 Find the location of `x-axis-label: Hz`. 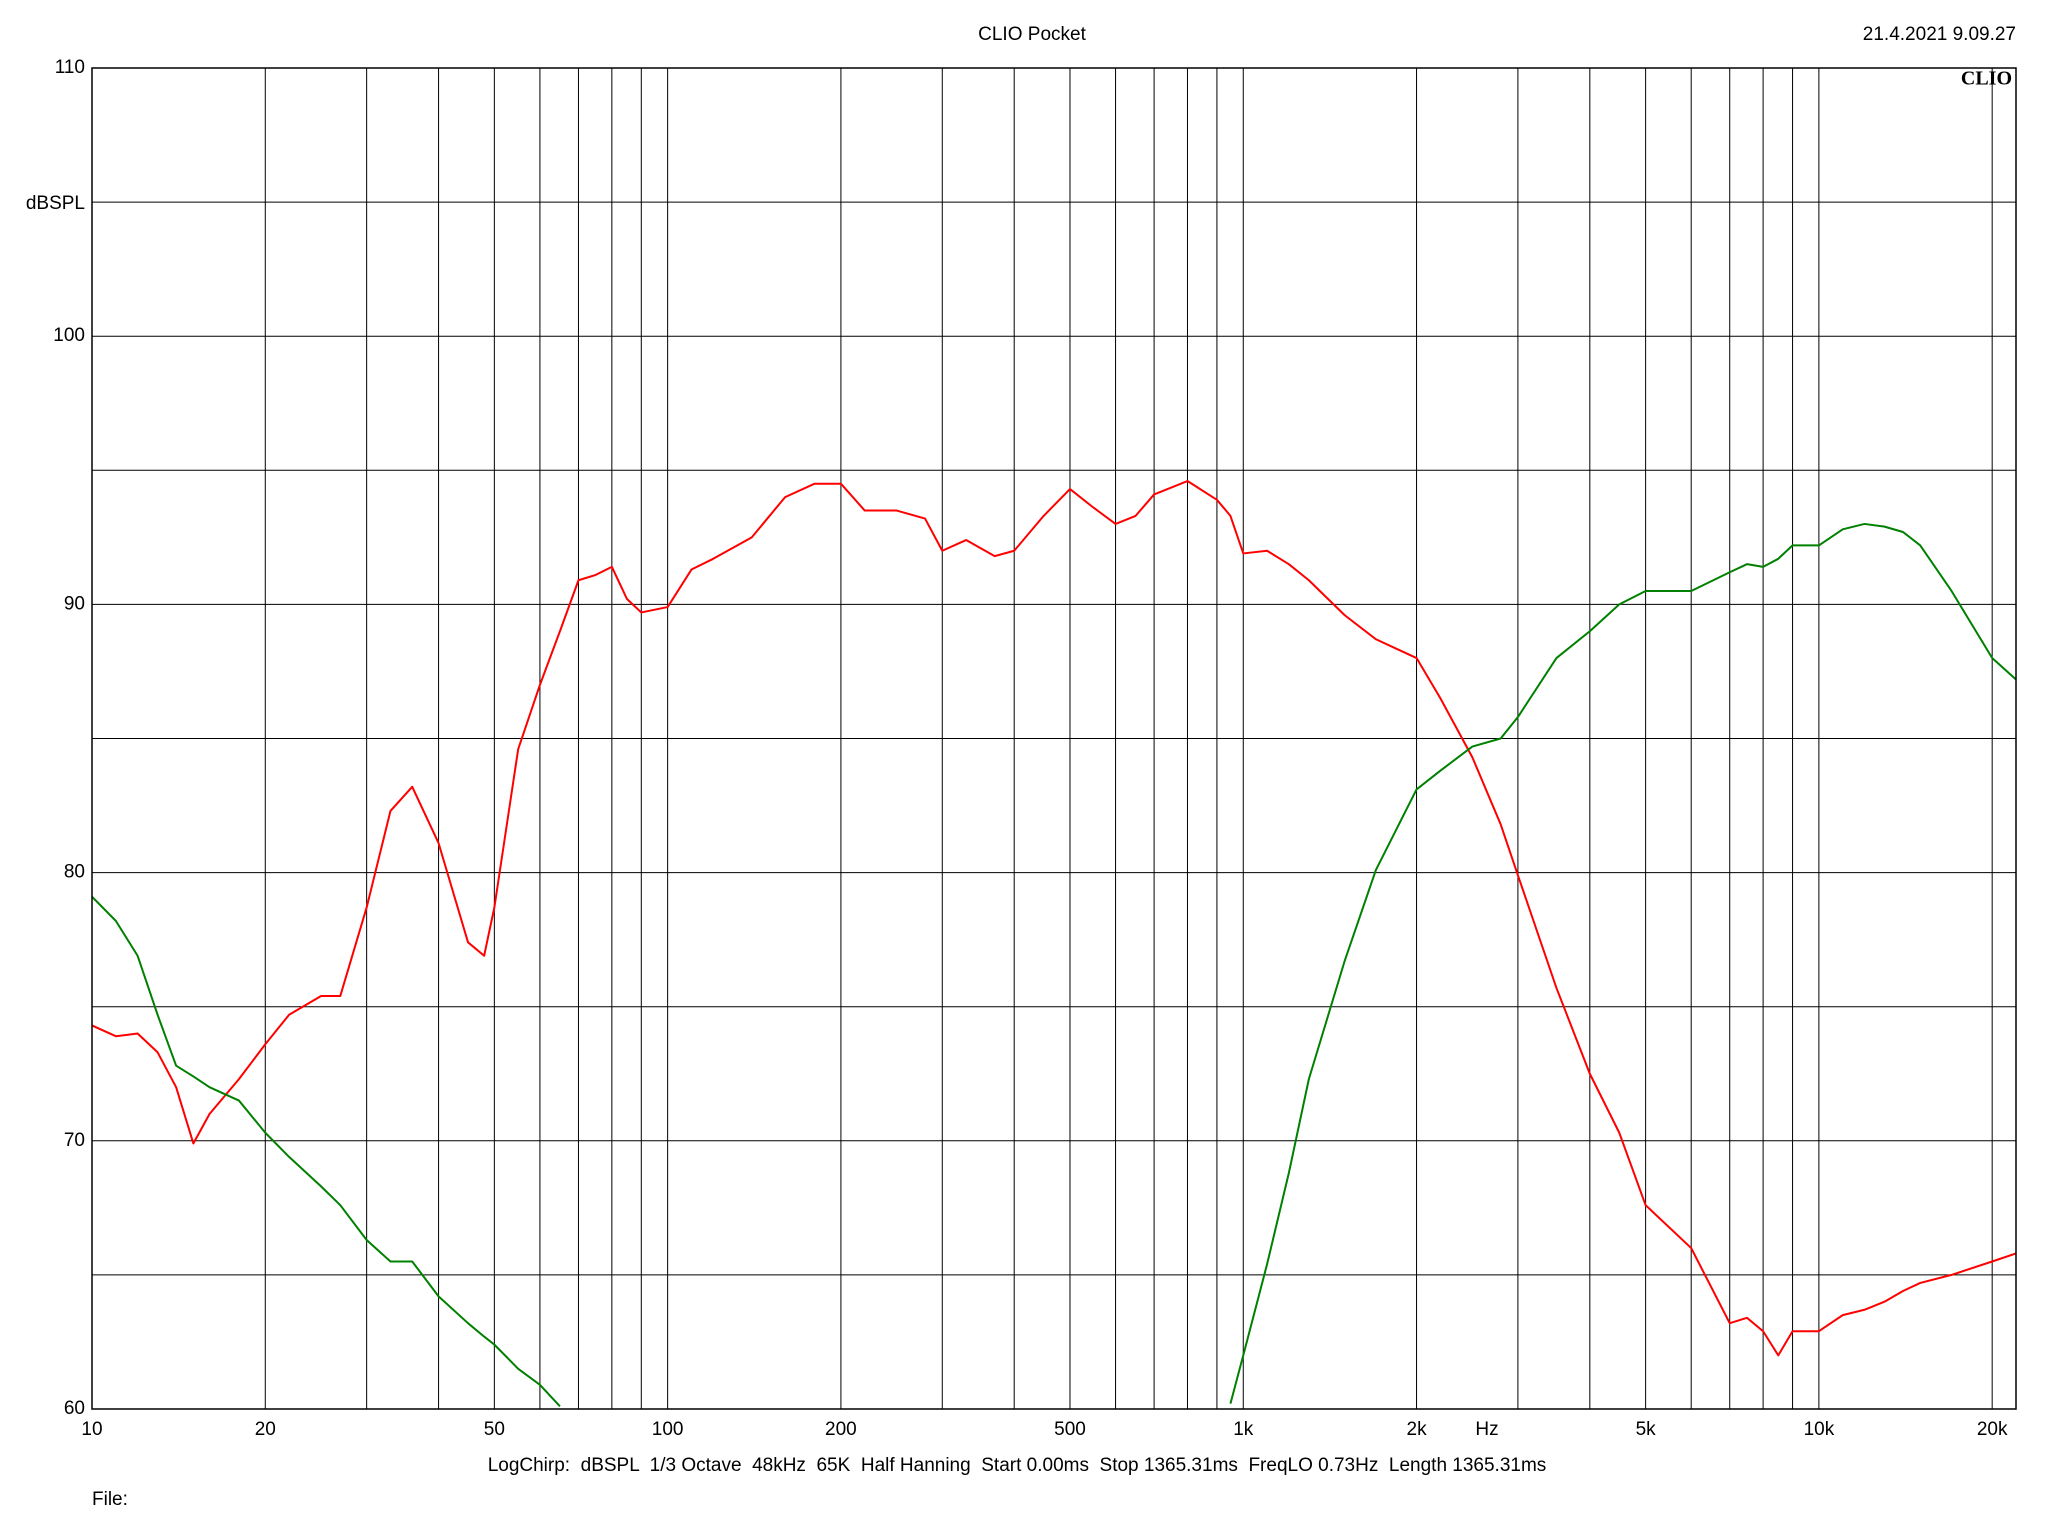

x-axis-label: Hz is located at coordinates (1486, 1429).